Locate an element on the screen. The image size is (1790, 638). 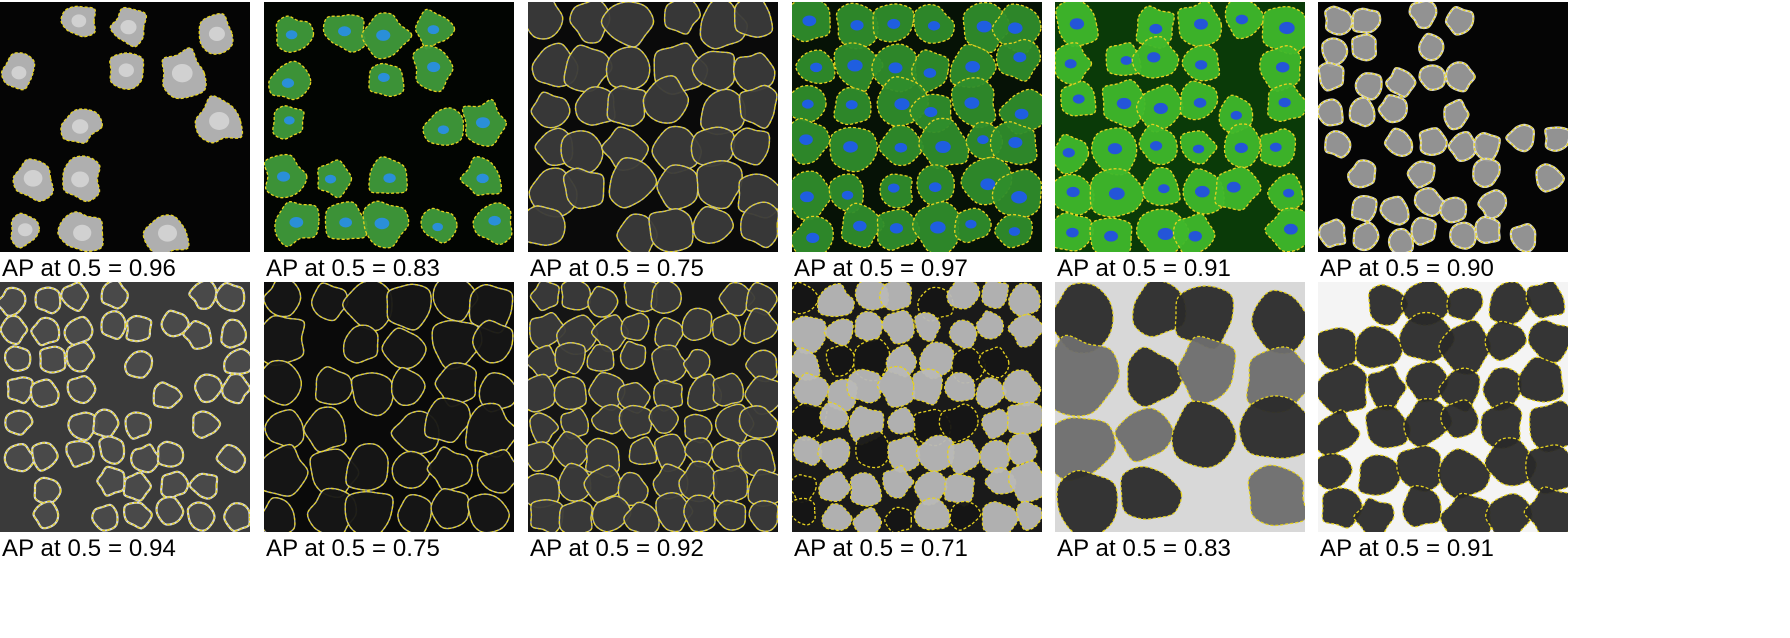
ap-score-caption: AP at 0.5 = 0.83 is located at coordinates (353, 268).